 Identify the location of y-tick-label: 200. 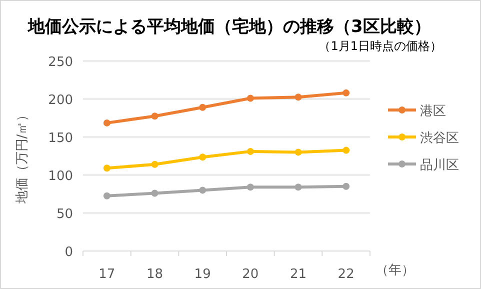
(60, 100).